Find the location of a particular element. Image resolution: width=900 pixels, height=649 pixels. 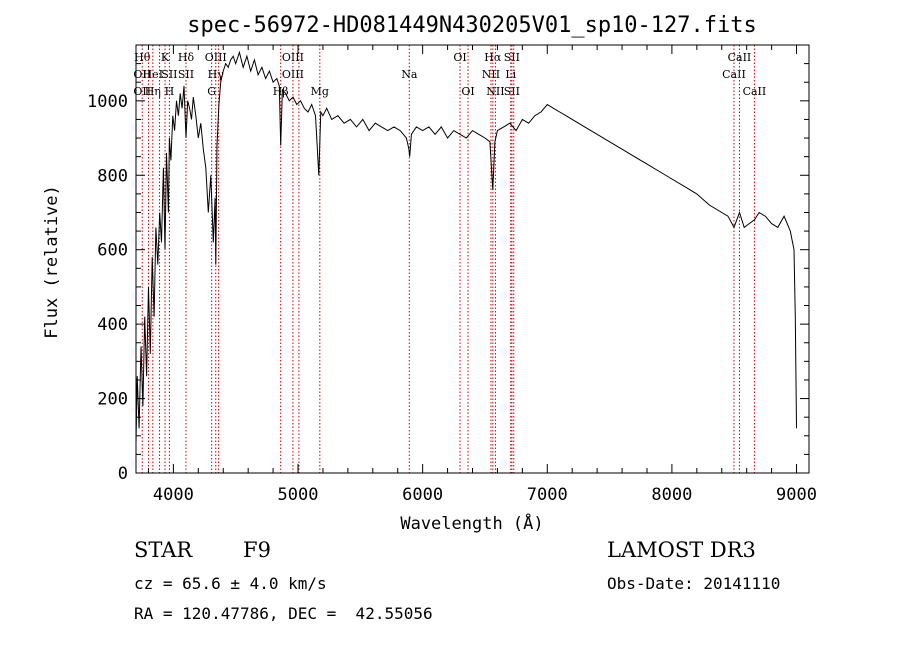

object-type: STAR is located at coordinates (163, 550).